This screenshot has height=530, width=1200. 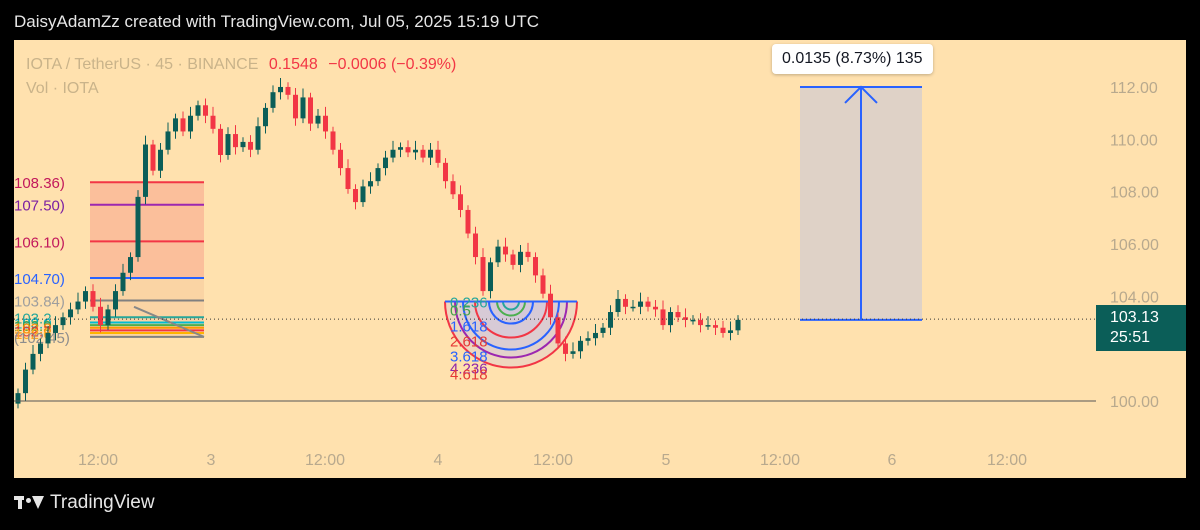 I want to click on measure-tool, so click(x=861, y=203).